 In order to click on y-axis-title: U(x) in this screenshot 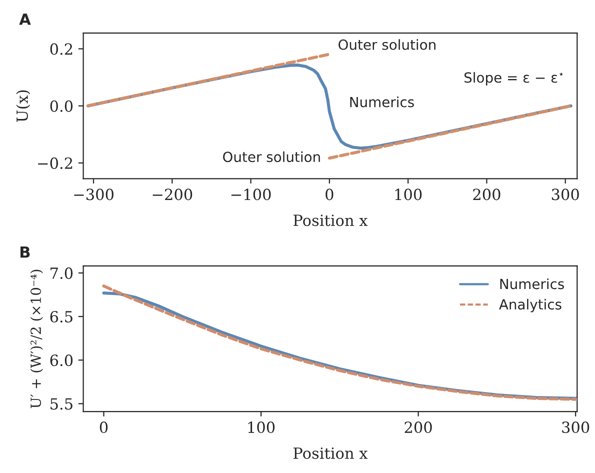, I will do `click(23, 106)`.